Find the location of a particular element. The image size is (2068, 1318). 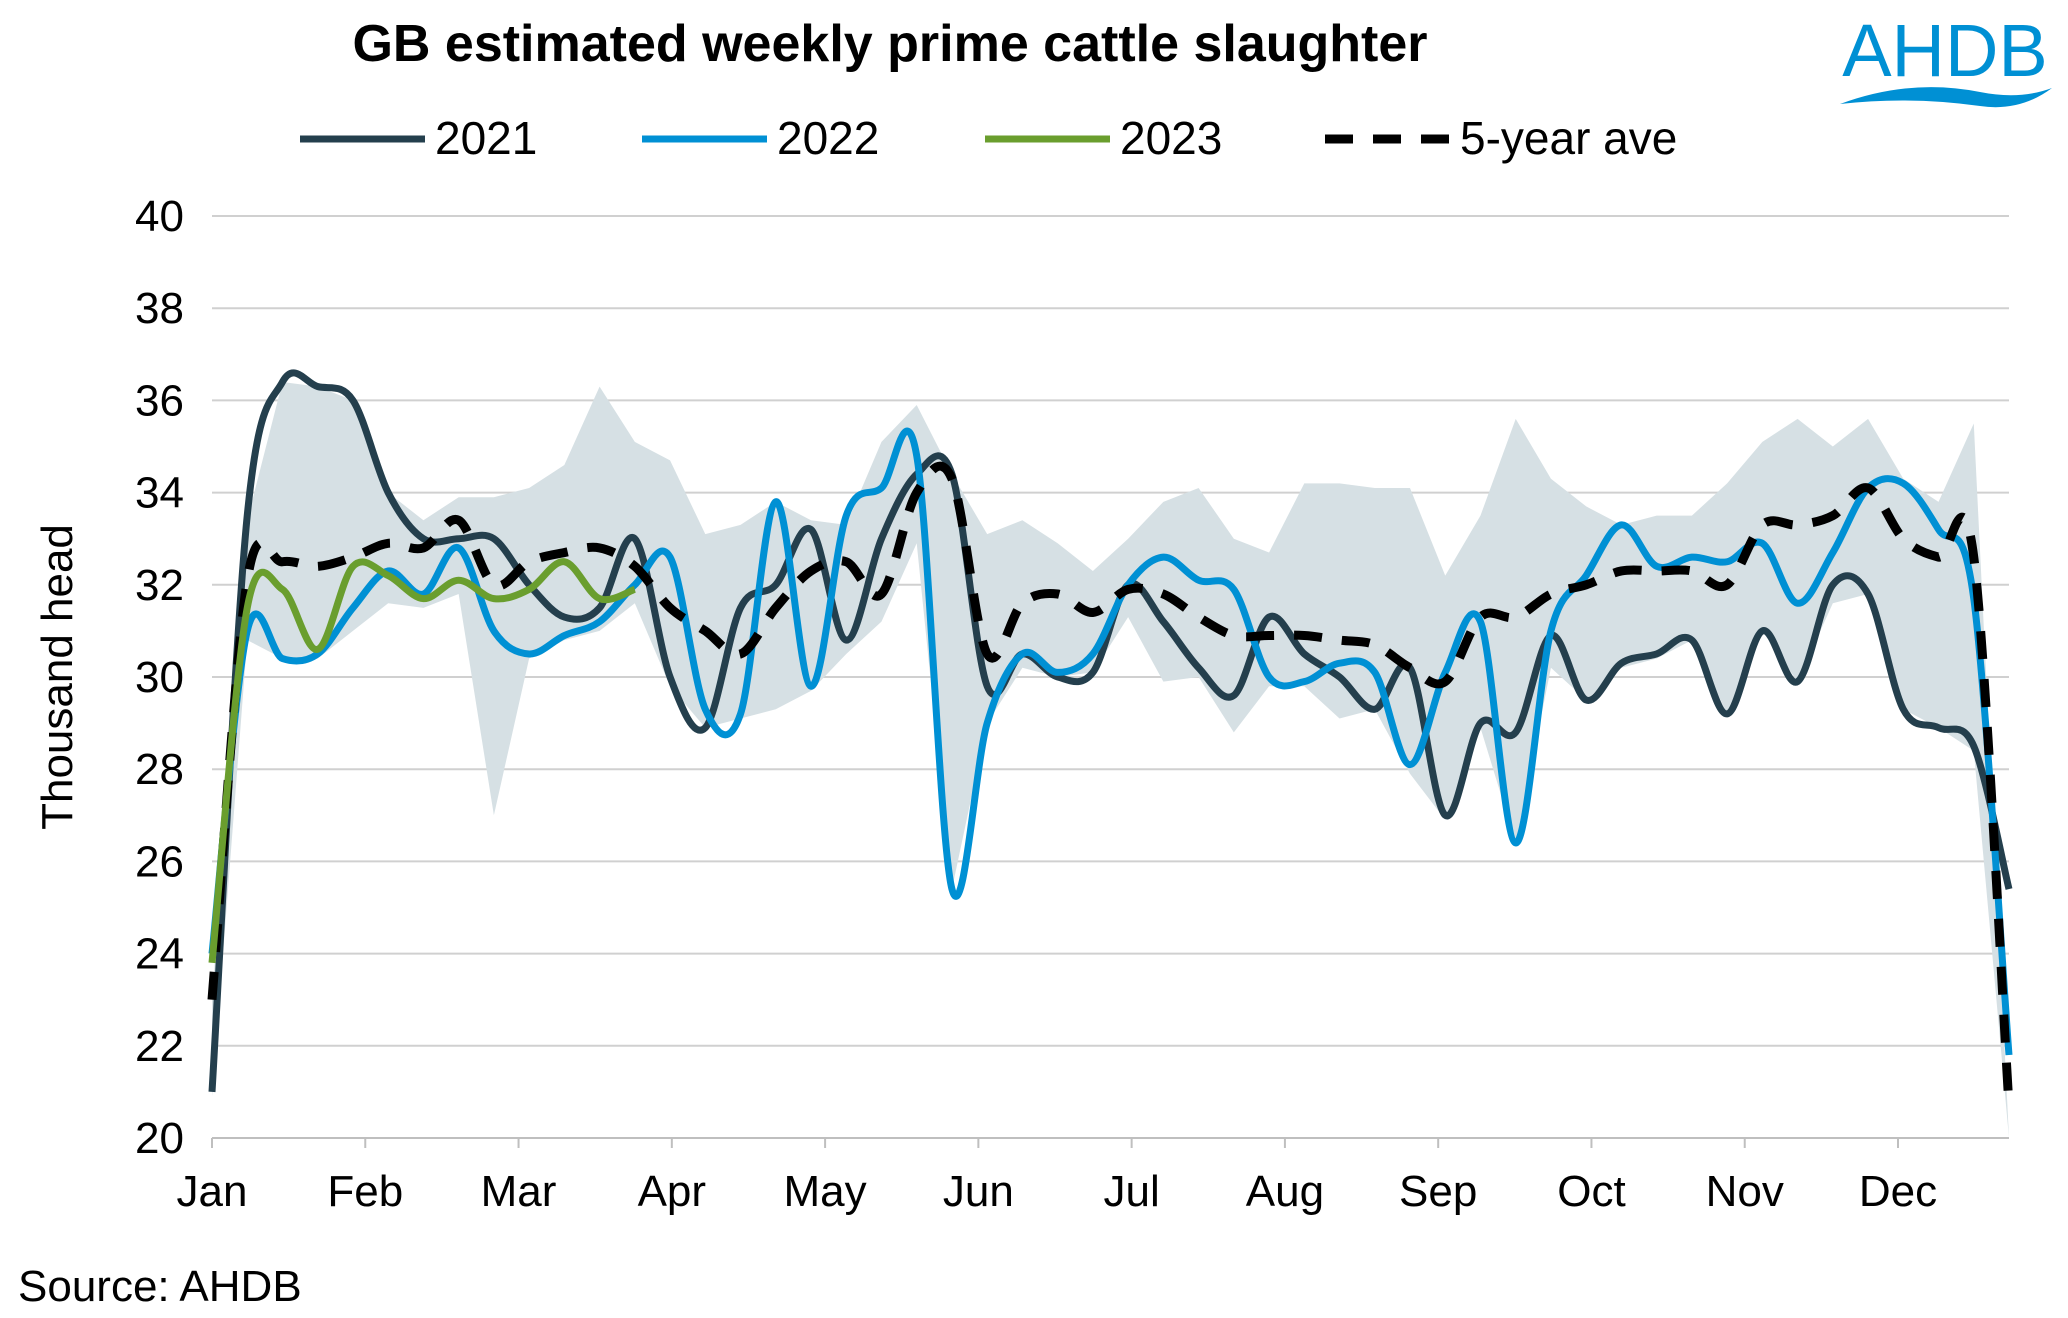

logo-text: AHDB is located at coordinates (1945, 50).